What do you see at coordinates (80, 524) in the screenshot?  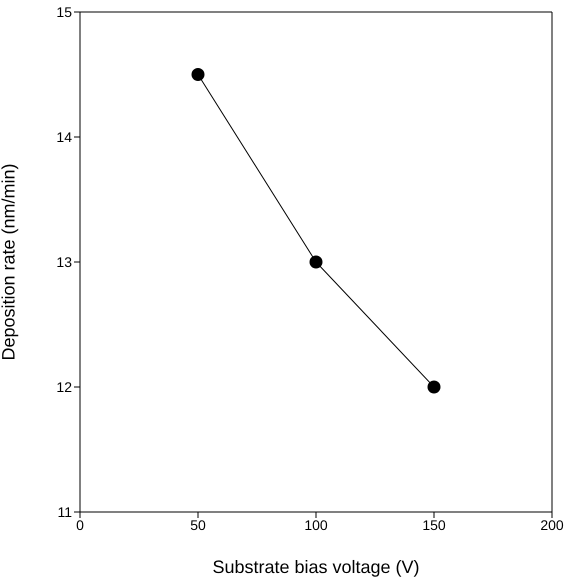 I see `x-tick-label: 0` at bounding box center [80, 524].